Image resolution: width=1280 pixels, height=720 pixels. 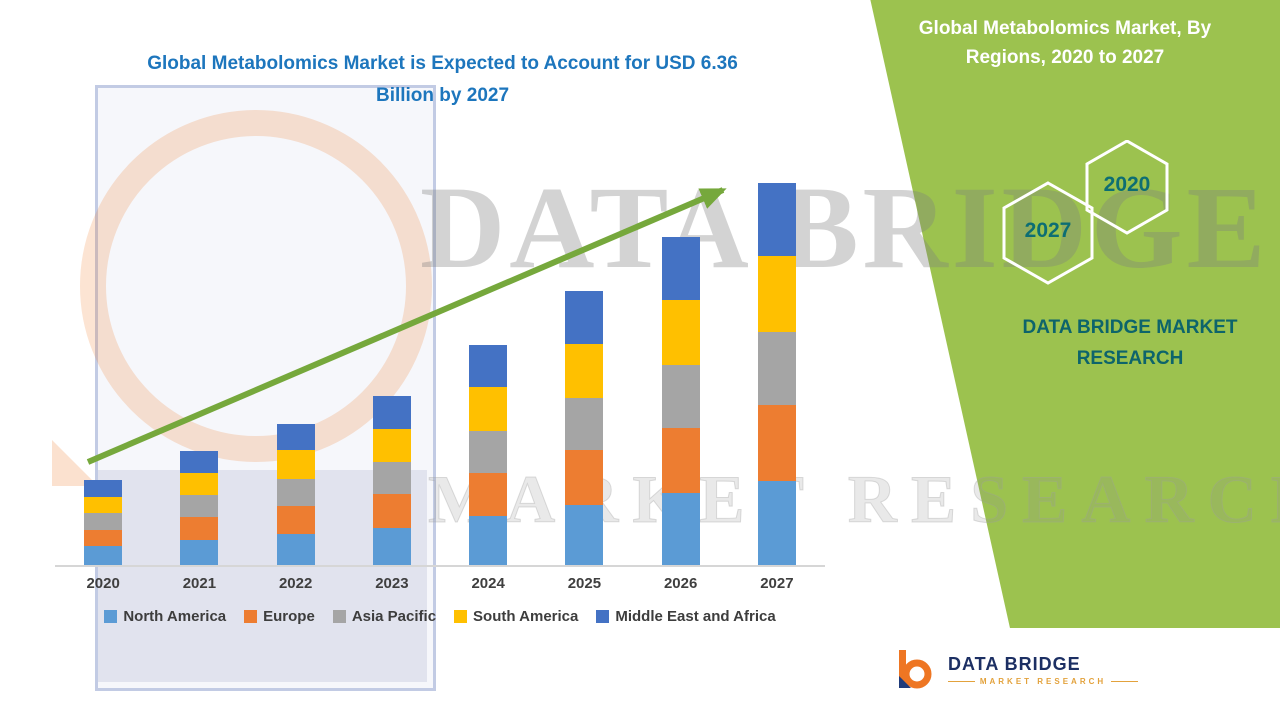 I want to click on x-axis-label: 2021, so click(x=199, y=583).